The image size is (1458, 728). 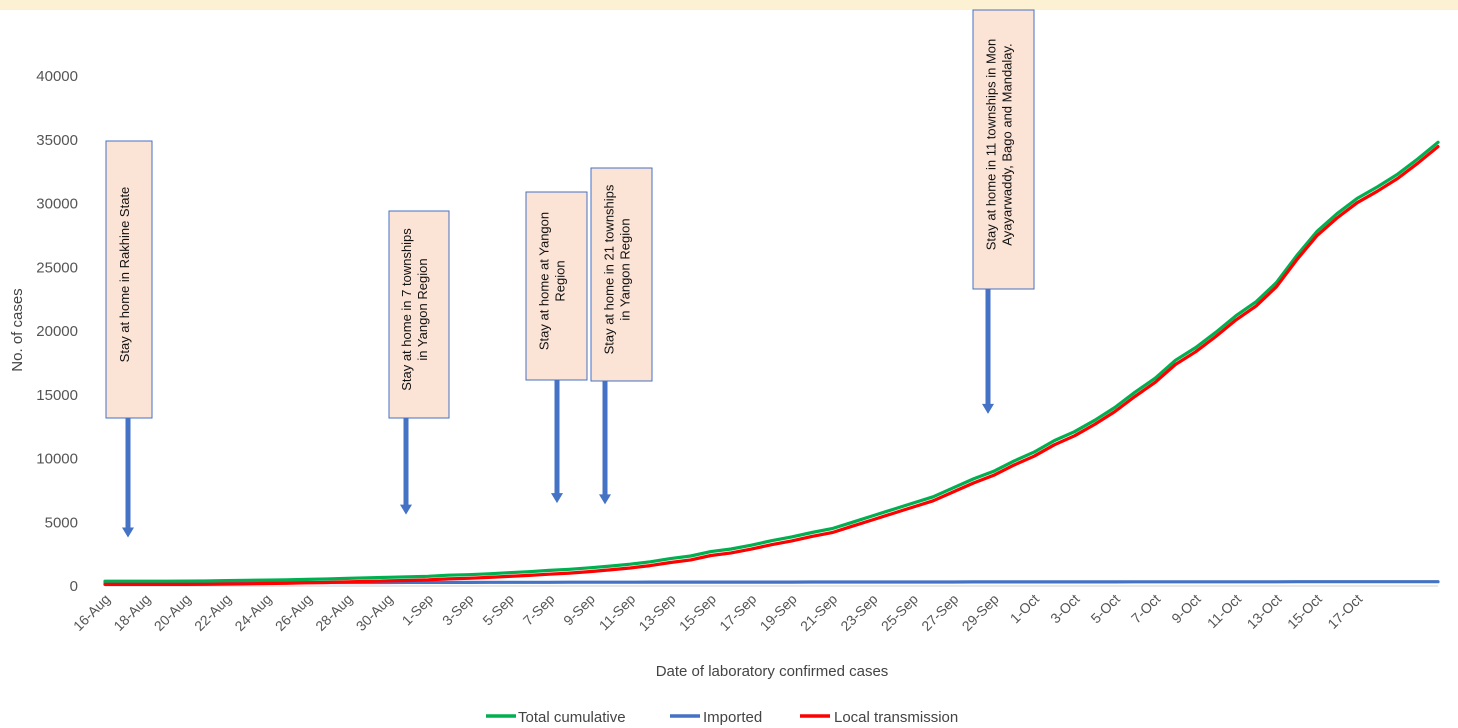 What do you see at coordinates (57, 204) in the screenshot?
I see `y-tick-label: 30000` at bounding box center [57, 204].